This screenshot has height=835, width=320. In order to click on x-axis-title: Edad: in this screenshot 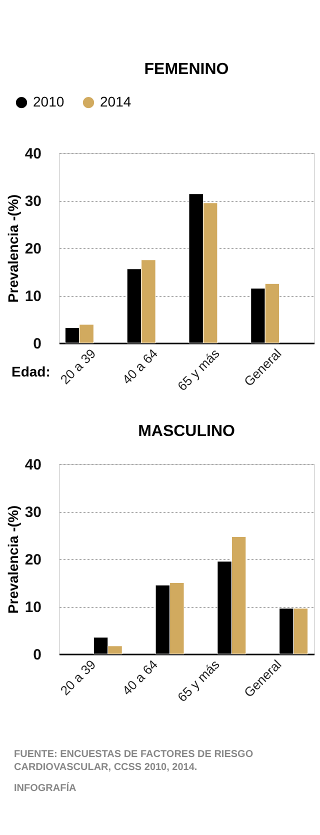, I will do `click(31, 372)`.